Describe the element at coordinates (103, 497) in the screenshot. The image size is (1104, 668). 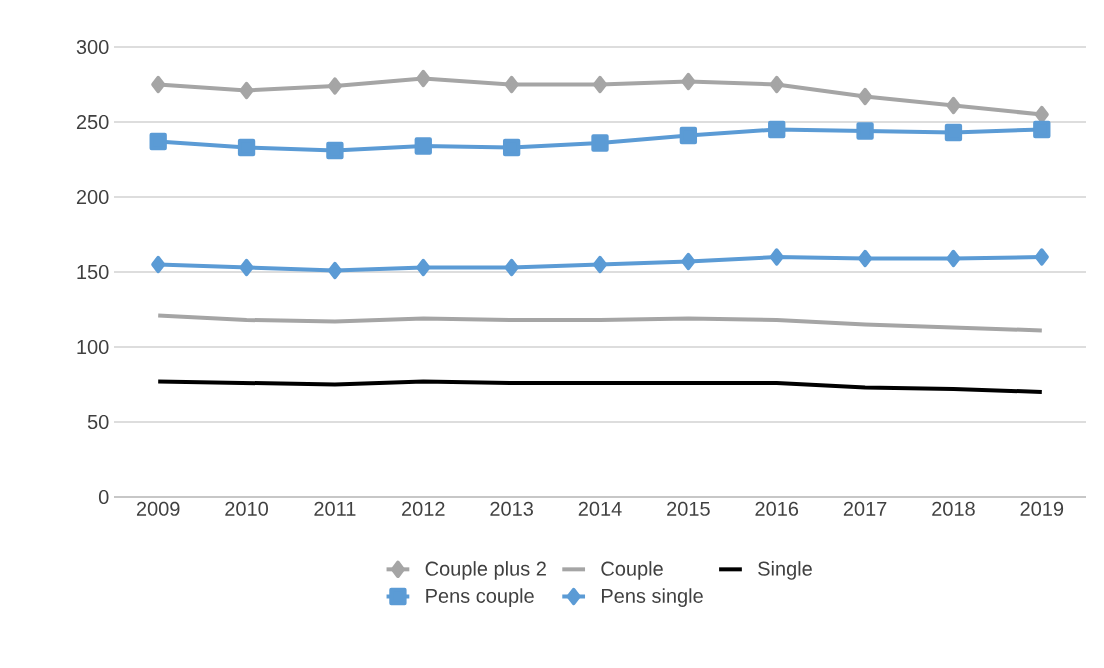
I see `y-tick-label: 0` at that location.